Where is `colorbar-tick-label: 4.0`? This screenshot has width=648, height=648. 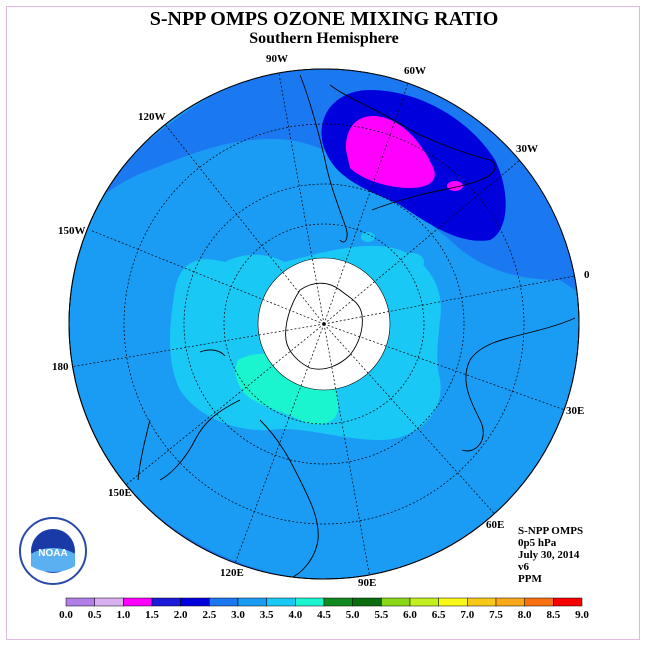
colorbar-tick-label: 4.0 is located at coordinates (295, 615).